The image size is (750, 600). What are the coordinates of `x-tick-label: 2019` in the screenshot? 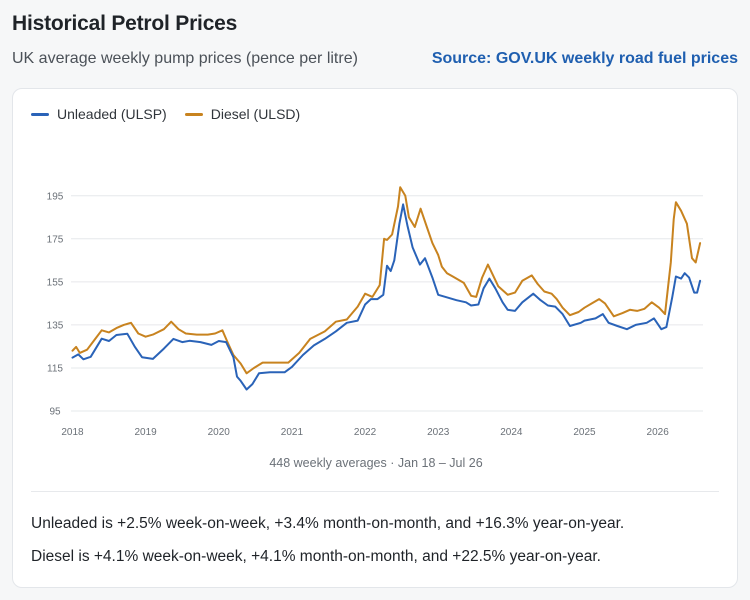 It's located at (145, 432).